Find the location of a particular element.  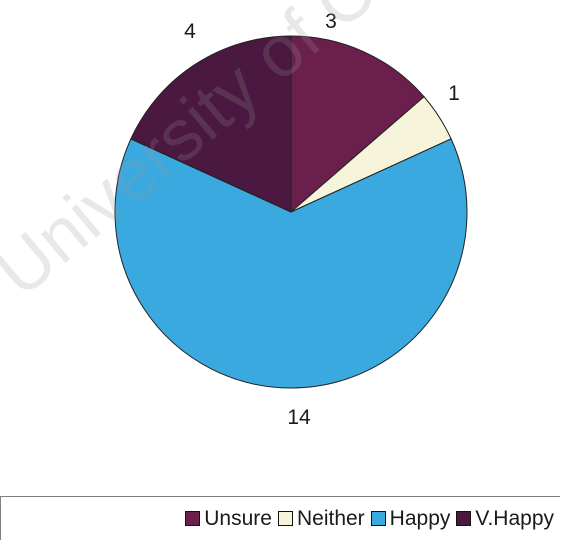

legend-item-v-happy: V.Happy is located at coordinates (505, 519).